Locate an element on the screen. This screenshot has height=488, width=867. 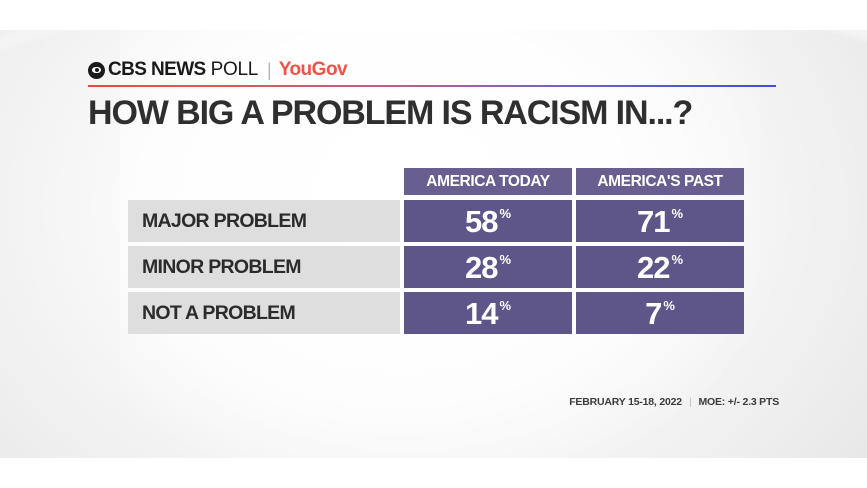
column-header-america-today: AMERICA TODAY is located at coordinates (488, 181).